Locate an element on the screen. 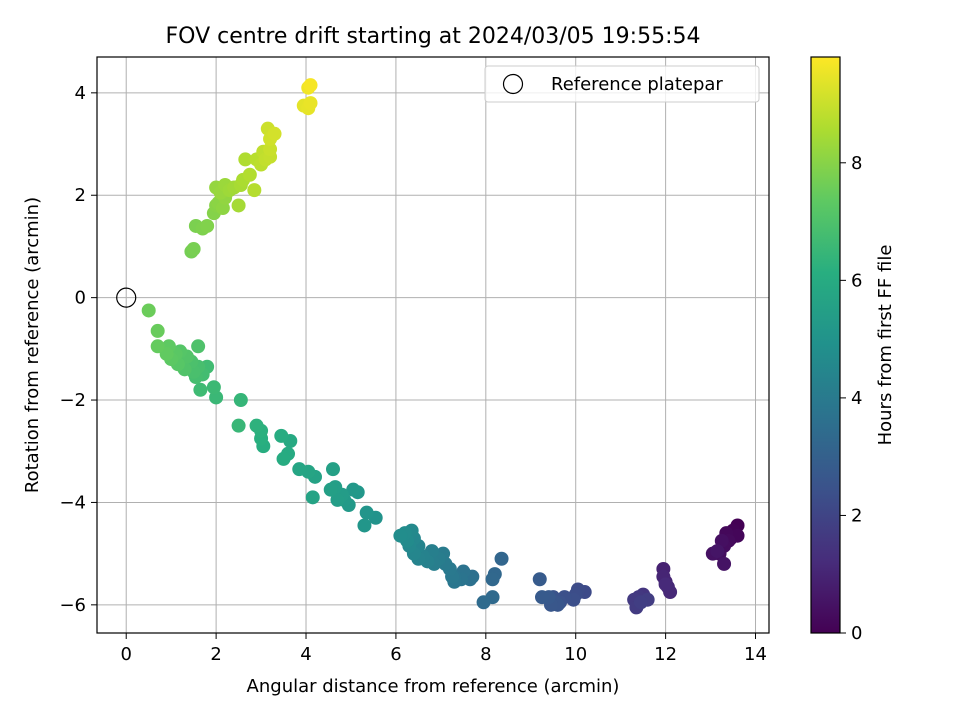 Image resolution: width=960 pixels, height=720 pixels. x-axis-ticks: 0 2 4 6 8 10 12 14 is located at coordinates (443, 649).